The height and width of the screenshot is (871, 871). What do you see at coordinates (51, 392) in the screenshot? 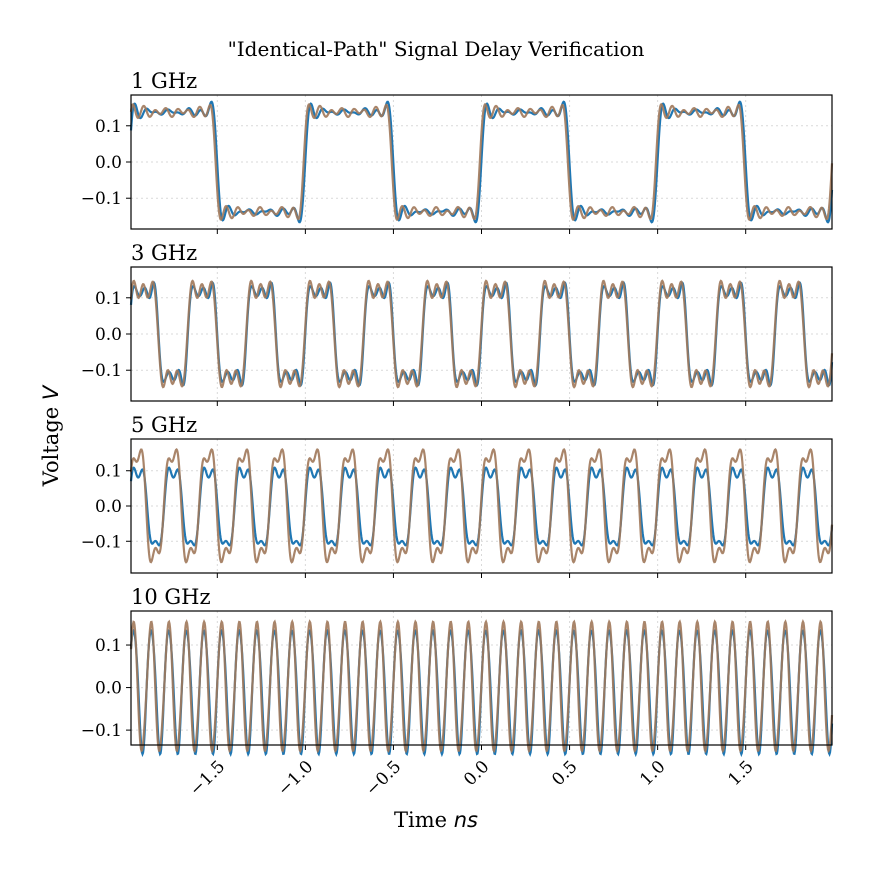
I see `y-axis-unit: V` at bounding box center [51, 392].